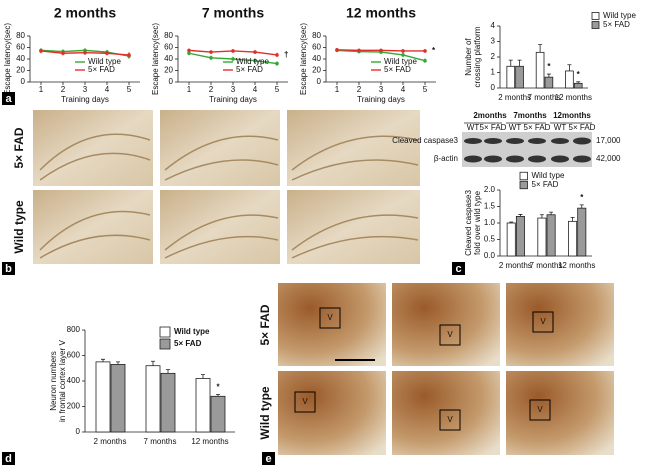  Describe the element at coordinates (265, 324) in the screenshot. I see `row-label: 5× FAD` at that location.